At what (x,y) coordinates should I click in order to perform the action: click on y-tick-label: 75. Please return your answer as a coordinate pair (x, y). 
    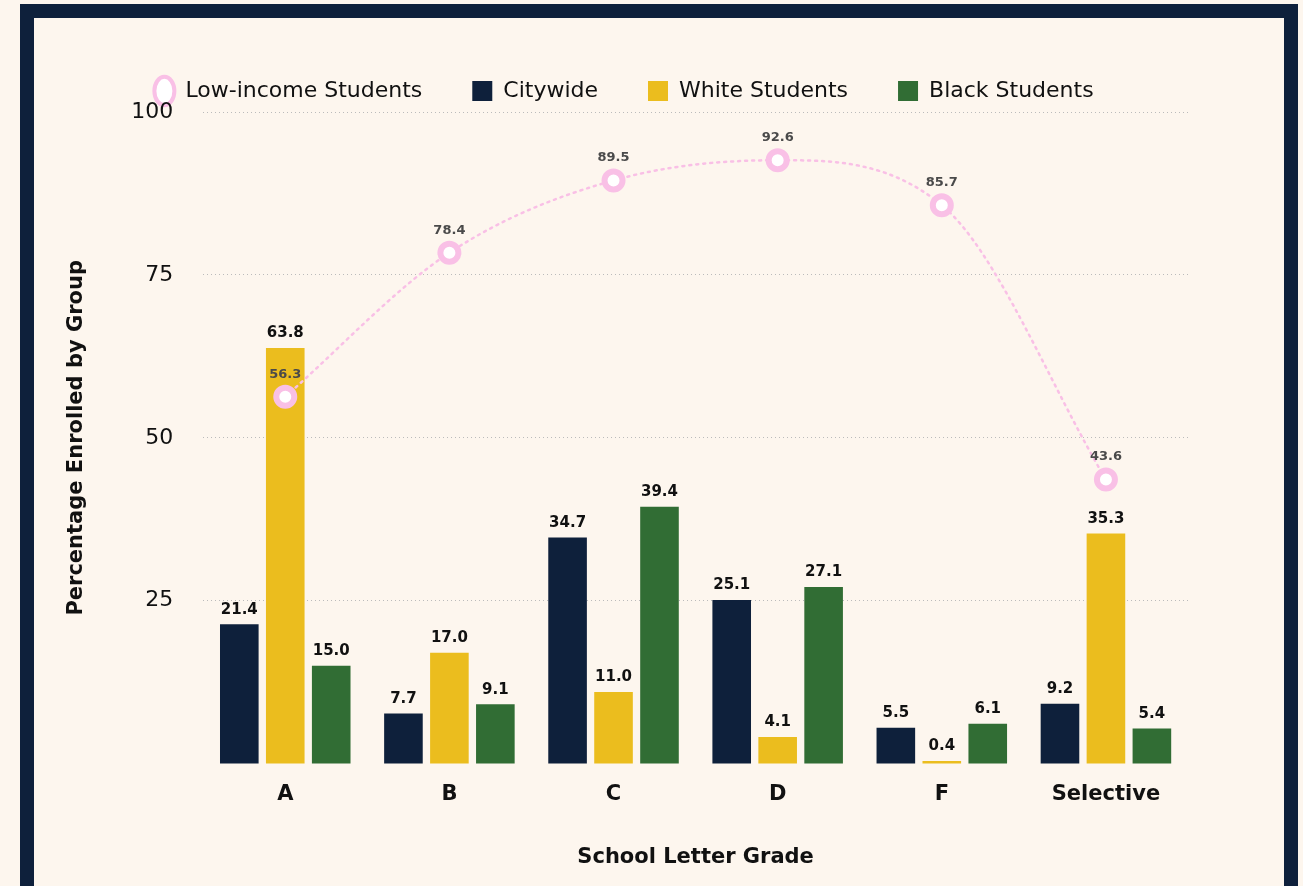
    Looking at the image, I should click on (159, 273).